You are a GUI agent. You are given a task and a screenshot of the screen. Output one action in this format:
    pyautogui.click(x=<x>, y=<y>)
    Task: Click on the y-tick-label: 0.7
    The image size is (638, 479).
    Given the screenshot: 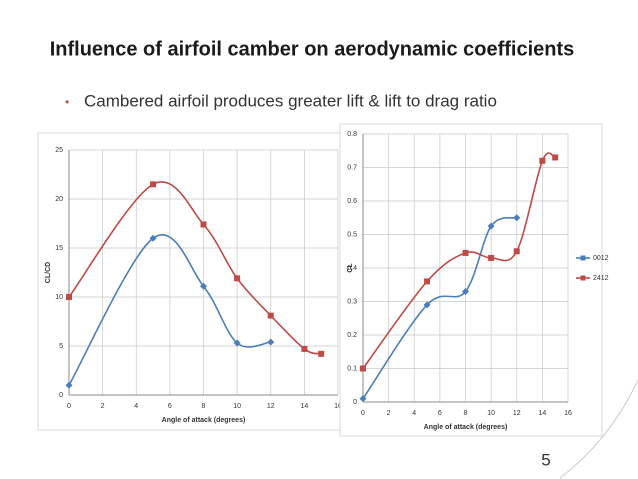 What is the action you would take?
    pyautogui.click(x=352, y=167)
    